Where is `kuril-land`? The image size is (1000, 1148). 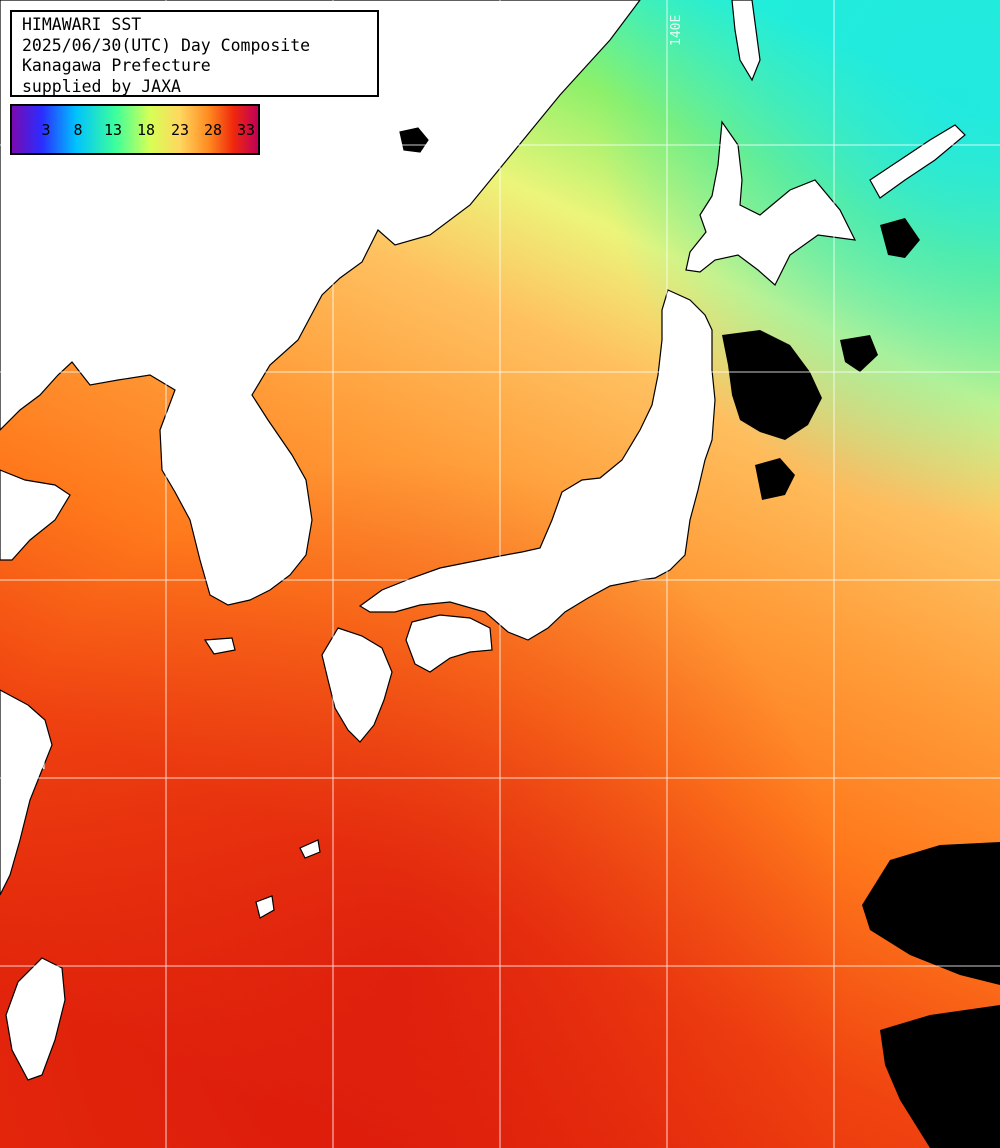
kuril-land is located at coordinates (917, 161).